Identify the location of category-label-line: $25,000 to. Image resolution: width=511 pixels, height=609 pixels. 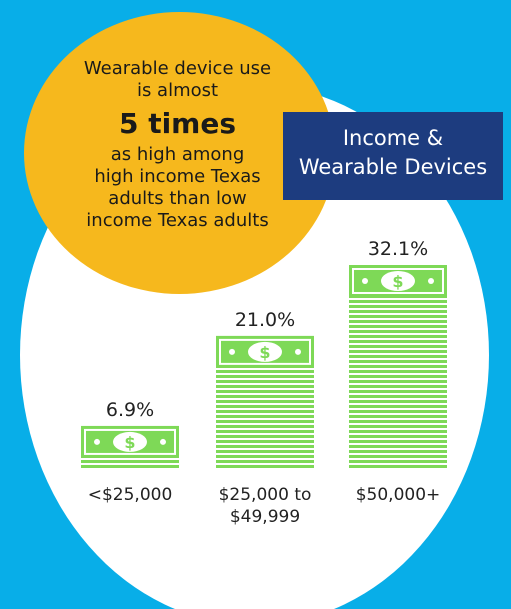
(265, 495).